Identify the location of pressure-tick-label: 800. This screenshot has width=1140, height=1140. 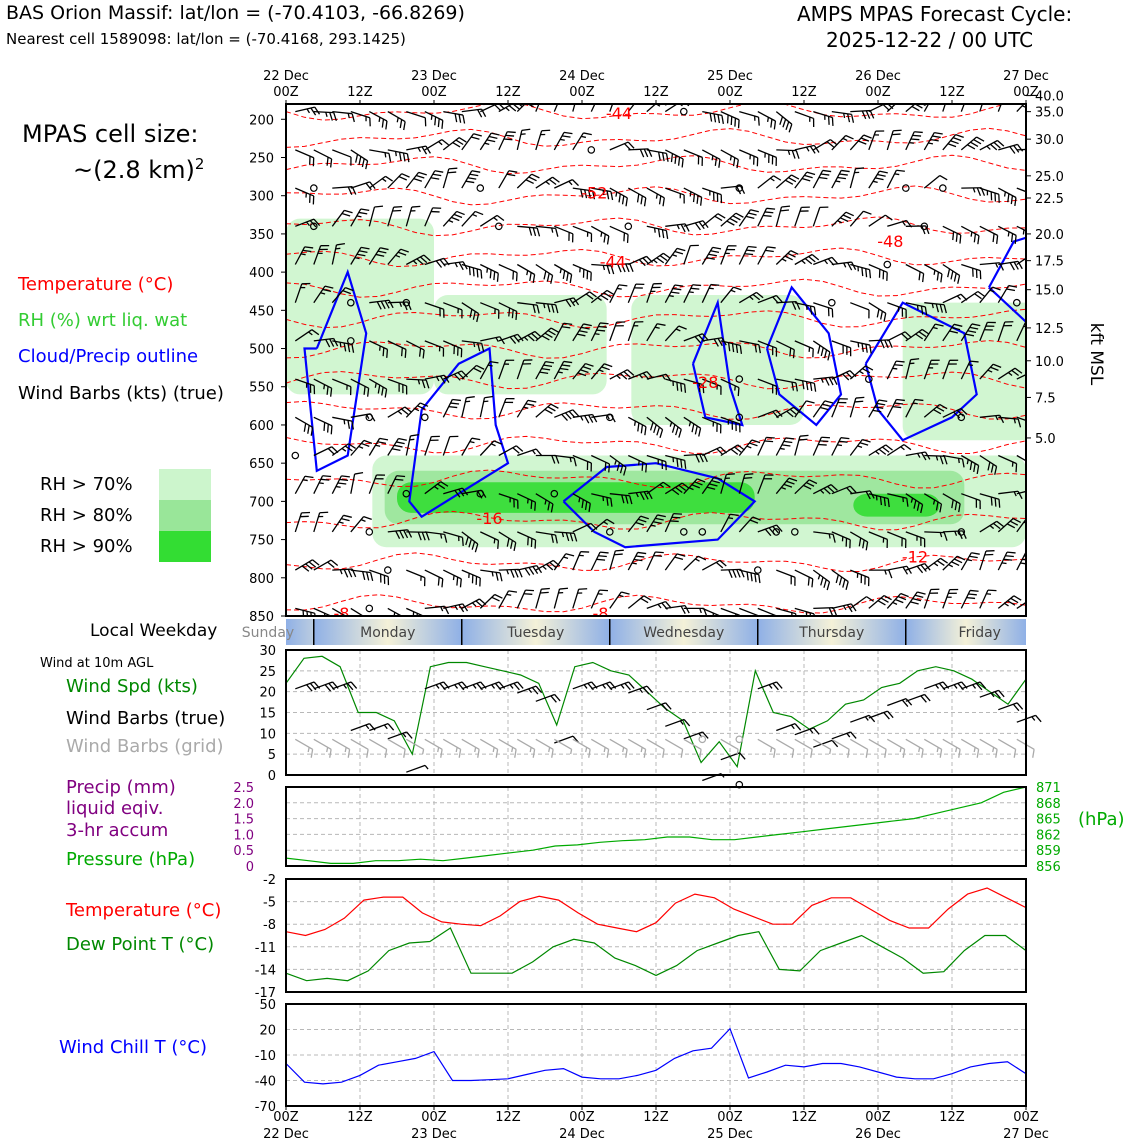
(261, 579).